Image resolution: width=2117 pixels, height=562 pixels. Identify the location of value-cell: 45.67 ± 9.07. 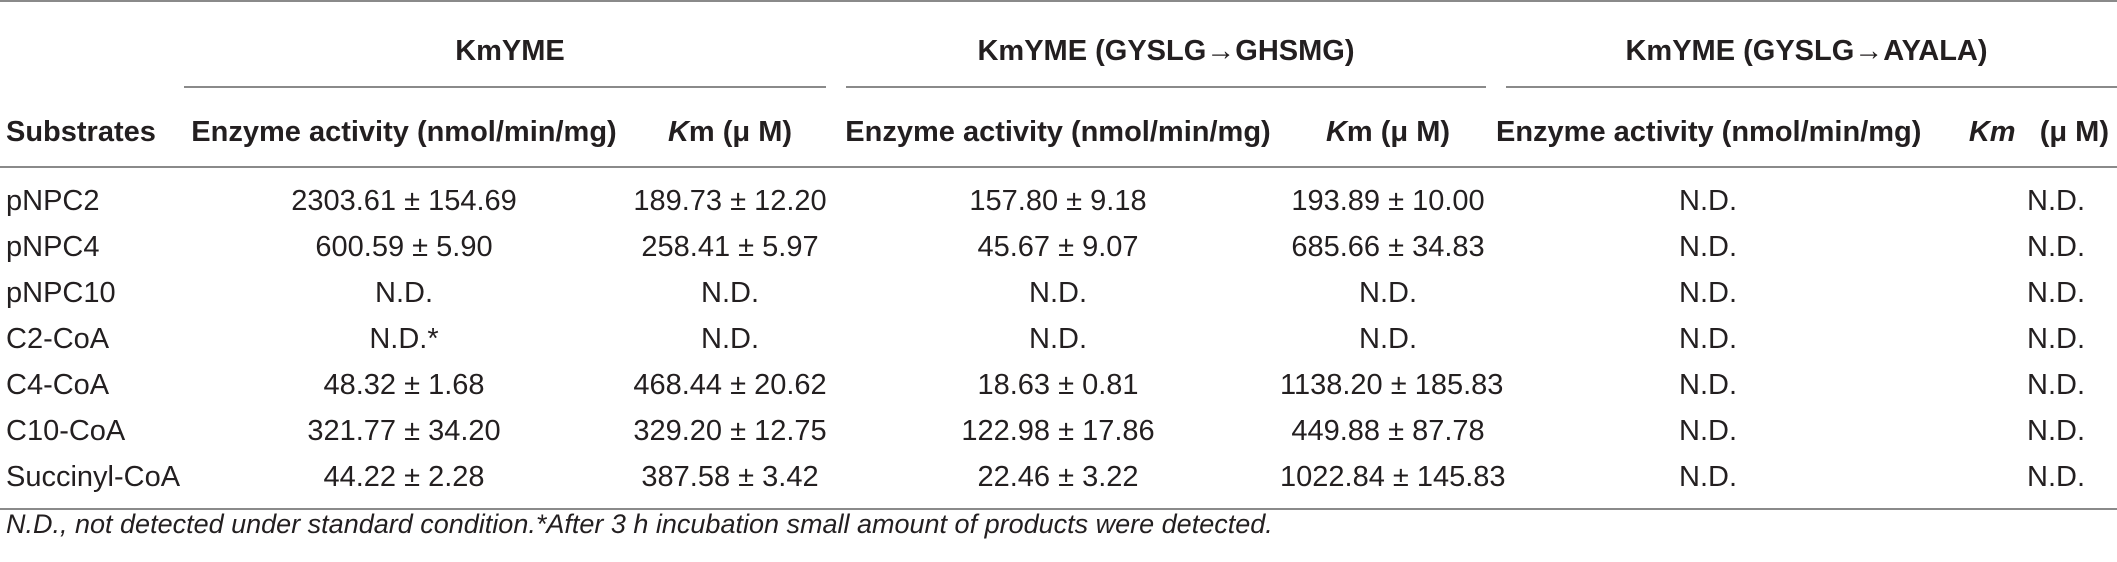
(1058, 246).